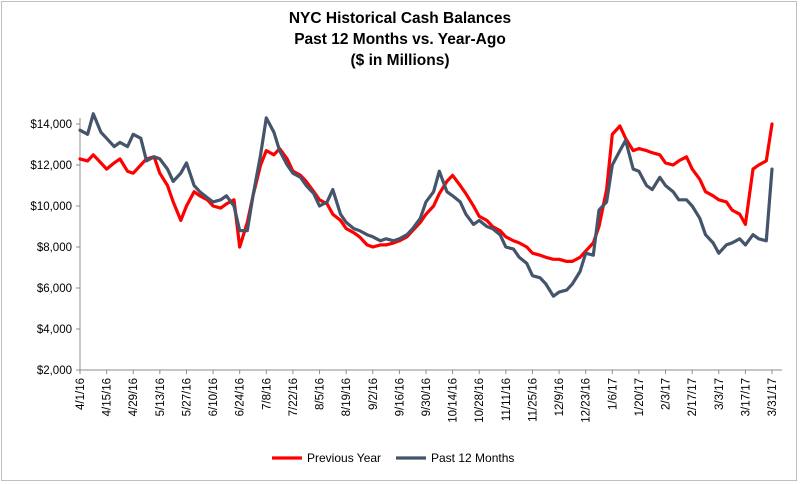 This screenshot has width=800, height=484. What do you see at coordinates (374, 394) in the screenshot?
I see `x-tick-label: 9/2/16` at bounding box center [374, 394].